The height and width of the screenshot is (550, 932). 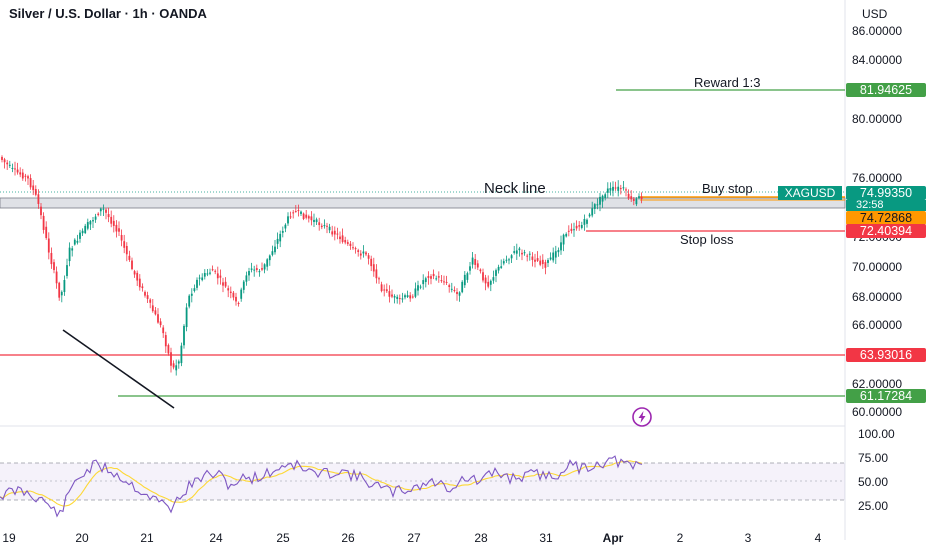 I want to click on neck-line-label: Neck line, so click(x=515, y=188).